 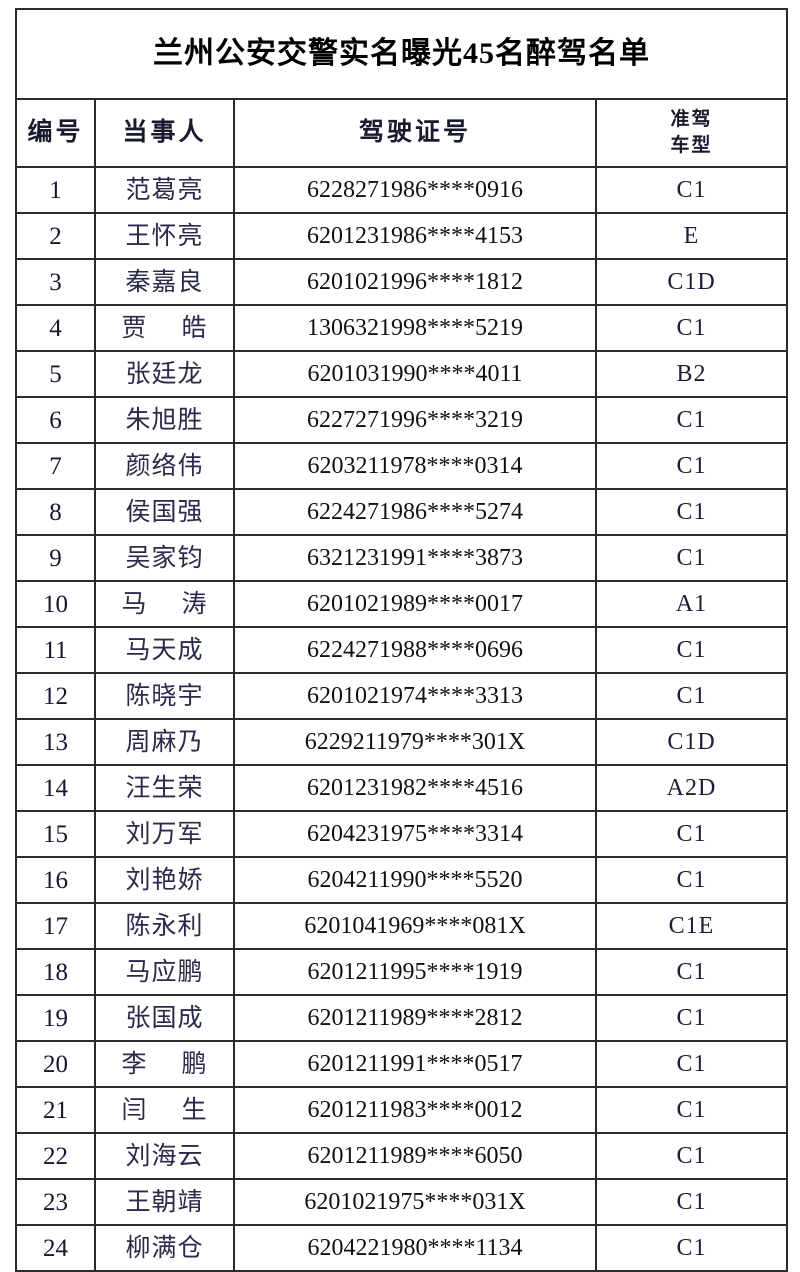 What do you see at coordinates (55, 282) in the screenshot?
I see `cell-index: 3` at bounding box center [55, 282].